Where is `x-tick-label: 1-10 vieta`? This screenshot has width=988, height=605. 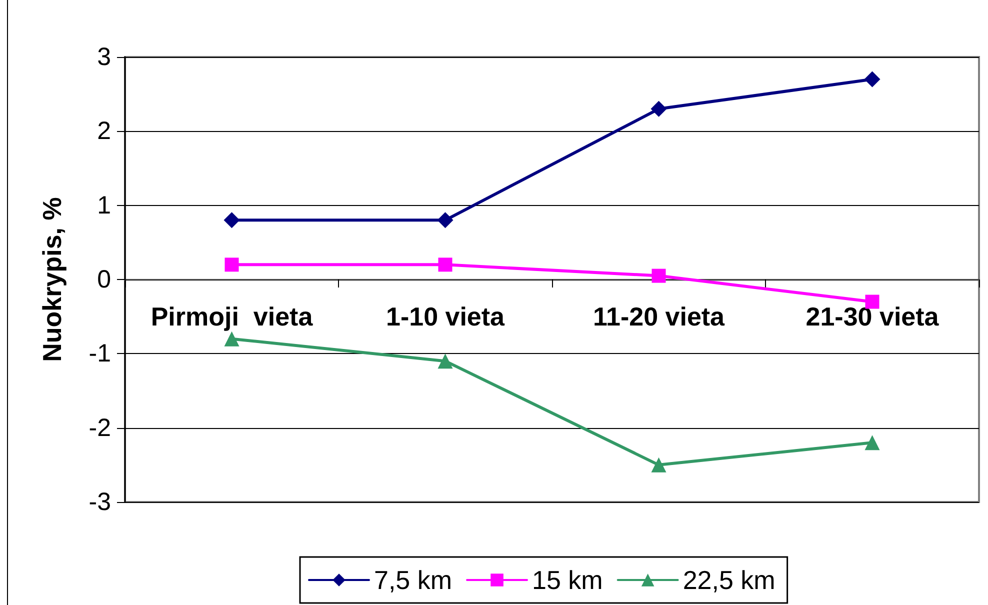 x-tick-label: 1-10 vieta is located at coordinates (446, 317).